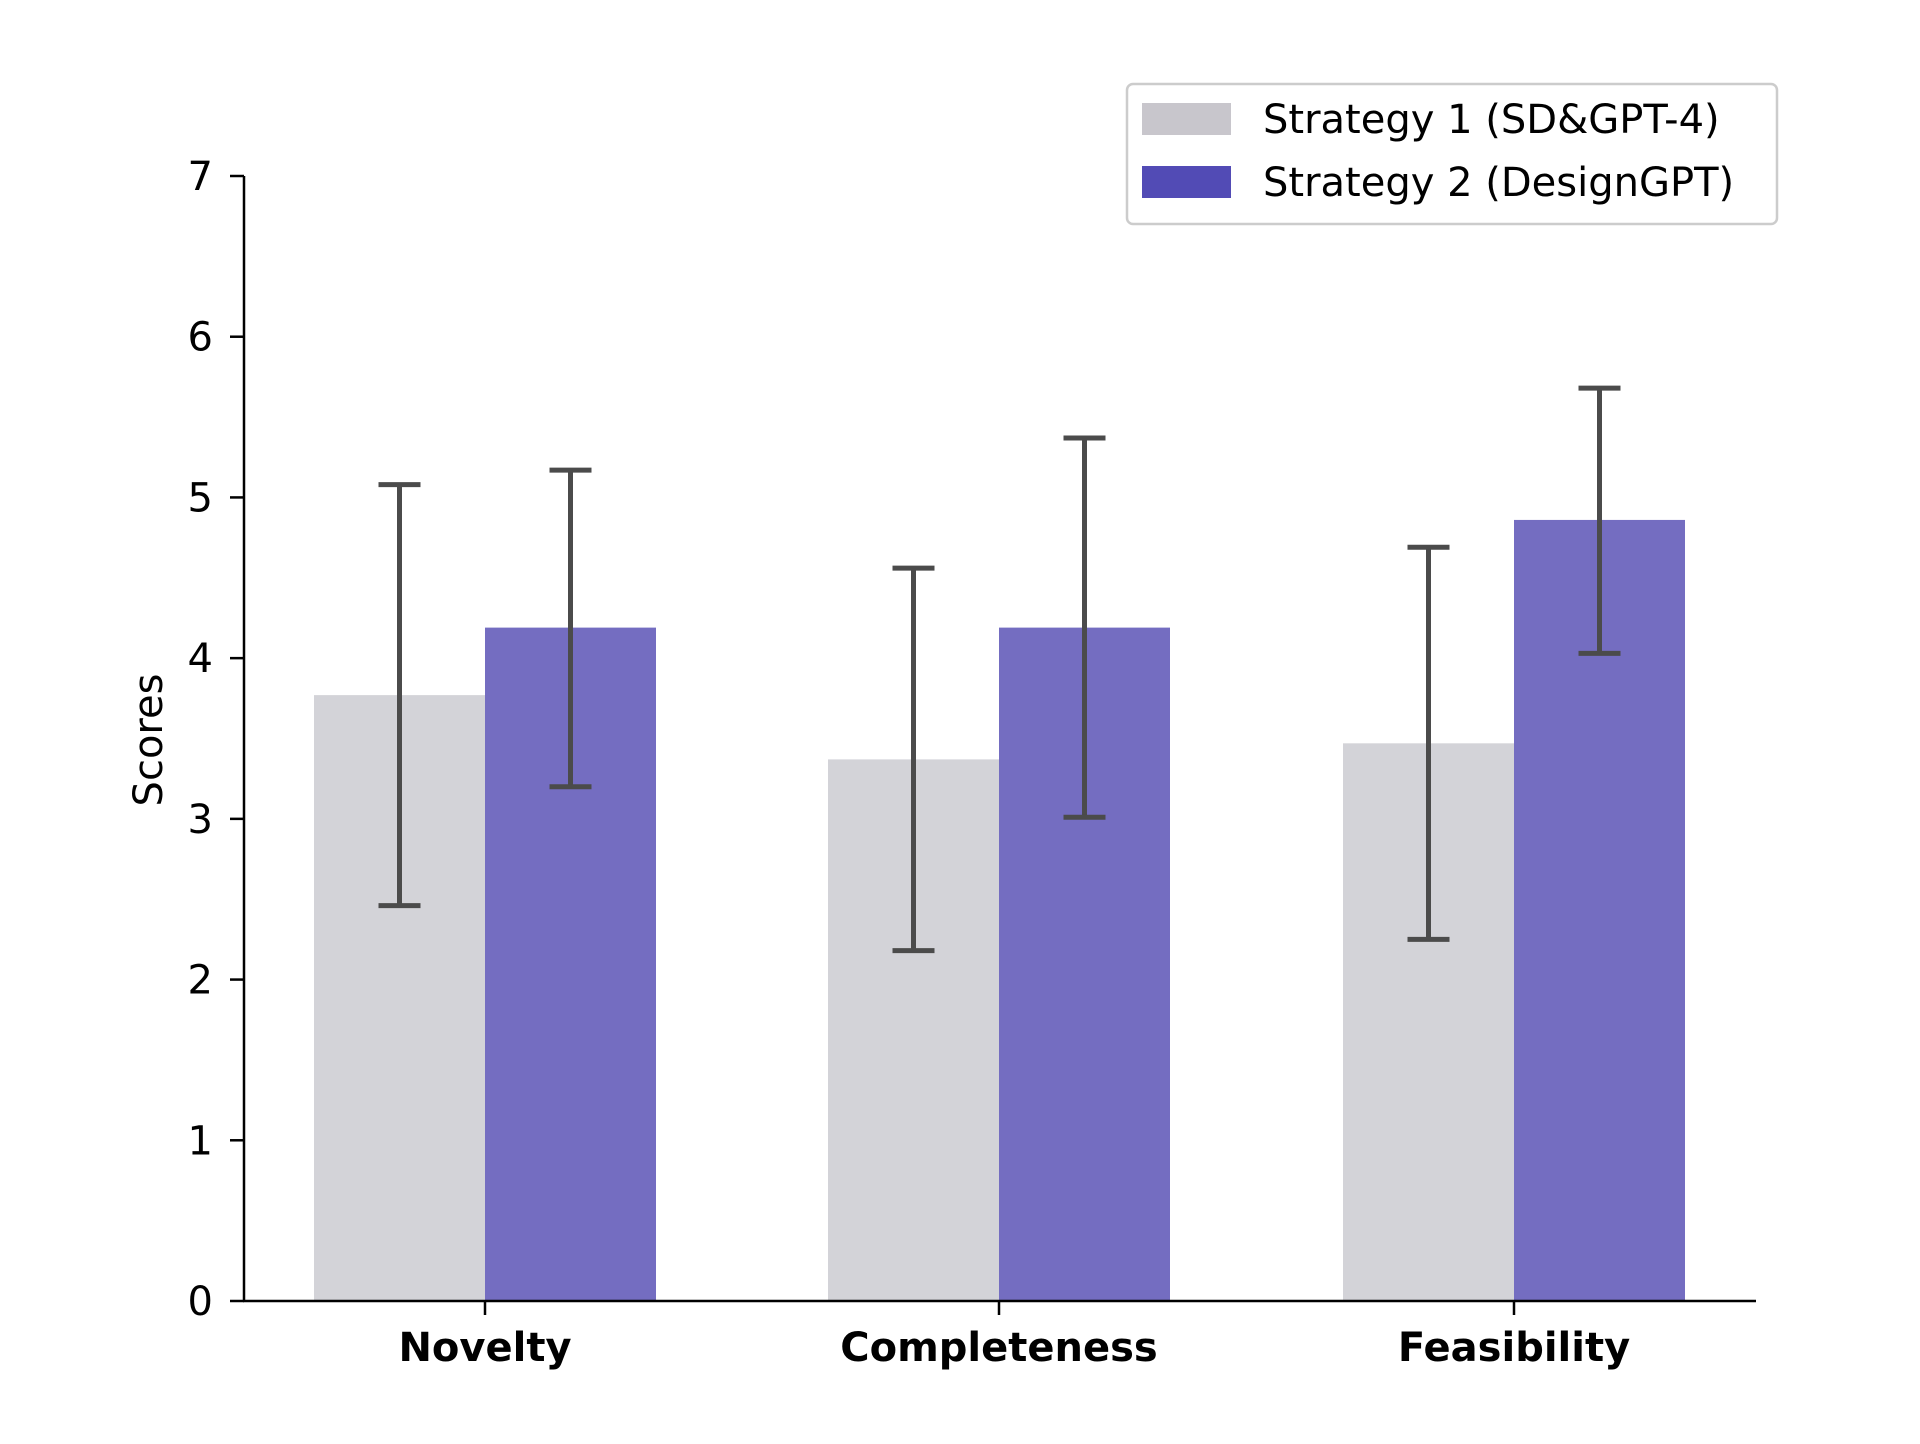  Describe the element at coordinates (200, 498) in the screenshot. I see `y-tick-label-5: 5` at that location.